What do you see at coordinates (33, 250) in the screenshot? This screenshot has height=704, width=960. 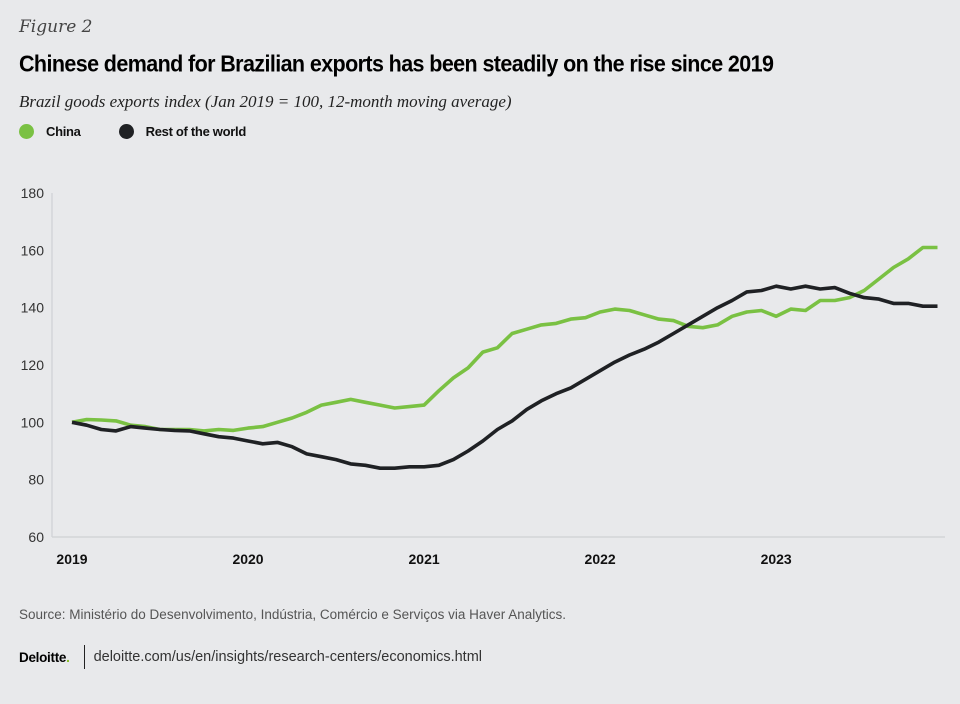 I see `y-tick-label: 160` at bounding box center [33, 250].